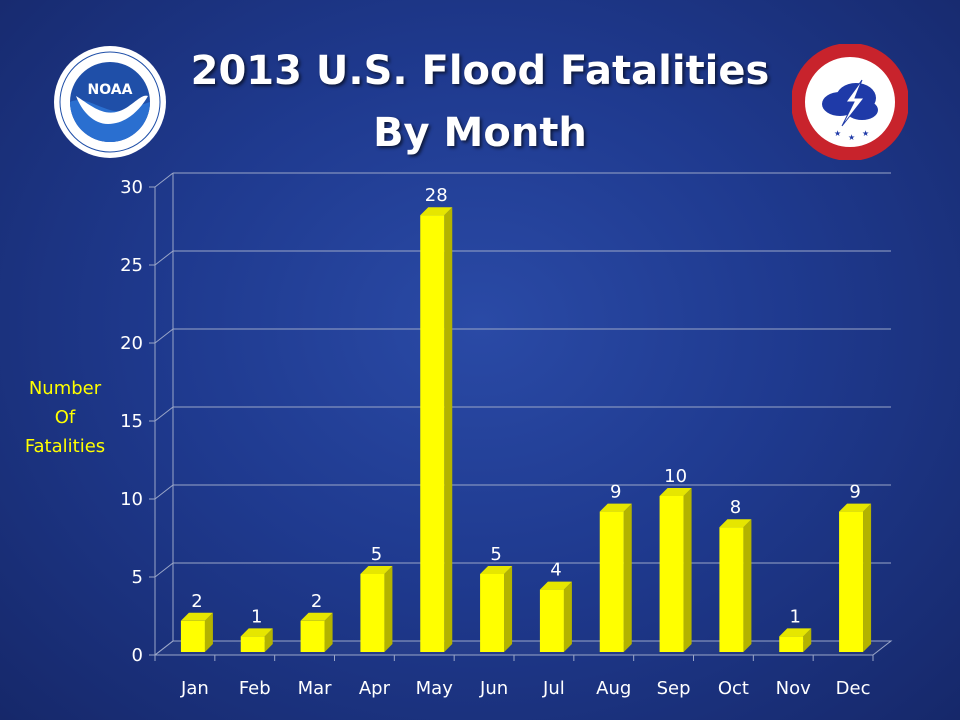 The image size is (960, 720). Describe the element at coordinates (110, 102) in the screenshot. I see `noaa-logo: NOAA` at that location.